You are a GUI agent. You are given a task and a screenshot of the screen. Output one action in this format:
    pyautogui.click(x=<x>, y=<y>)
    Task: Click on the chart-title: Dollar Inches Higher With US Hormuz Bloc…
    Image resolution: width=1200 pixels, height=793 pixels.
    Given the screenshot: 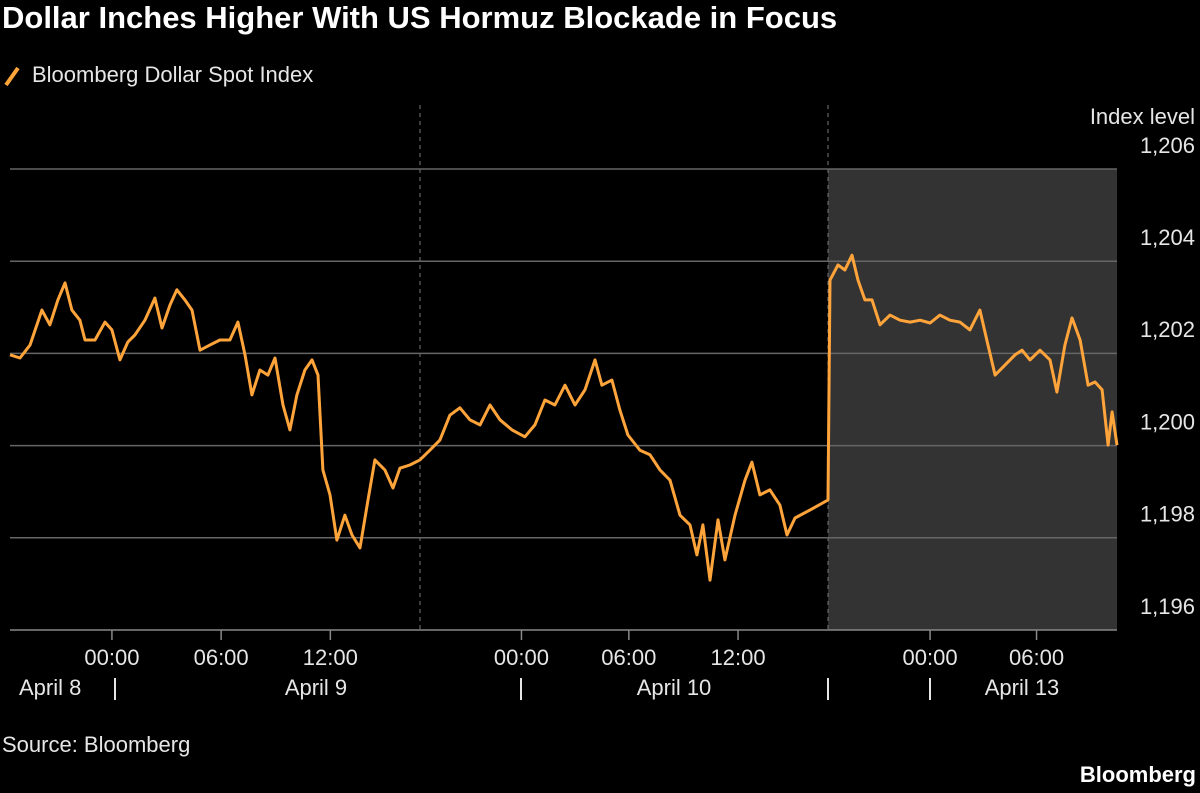 What is the action you would take?
    pyautogui.click(x=419, y=17)
    